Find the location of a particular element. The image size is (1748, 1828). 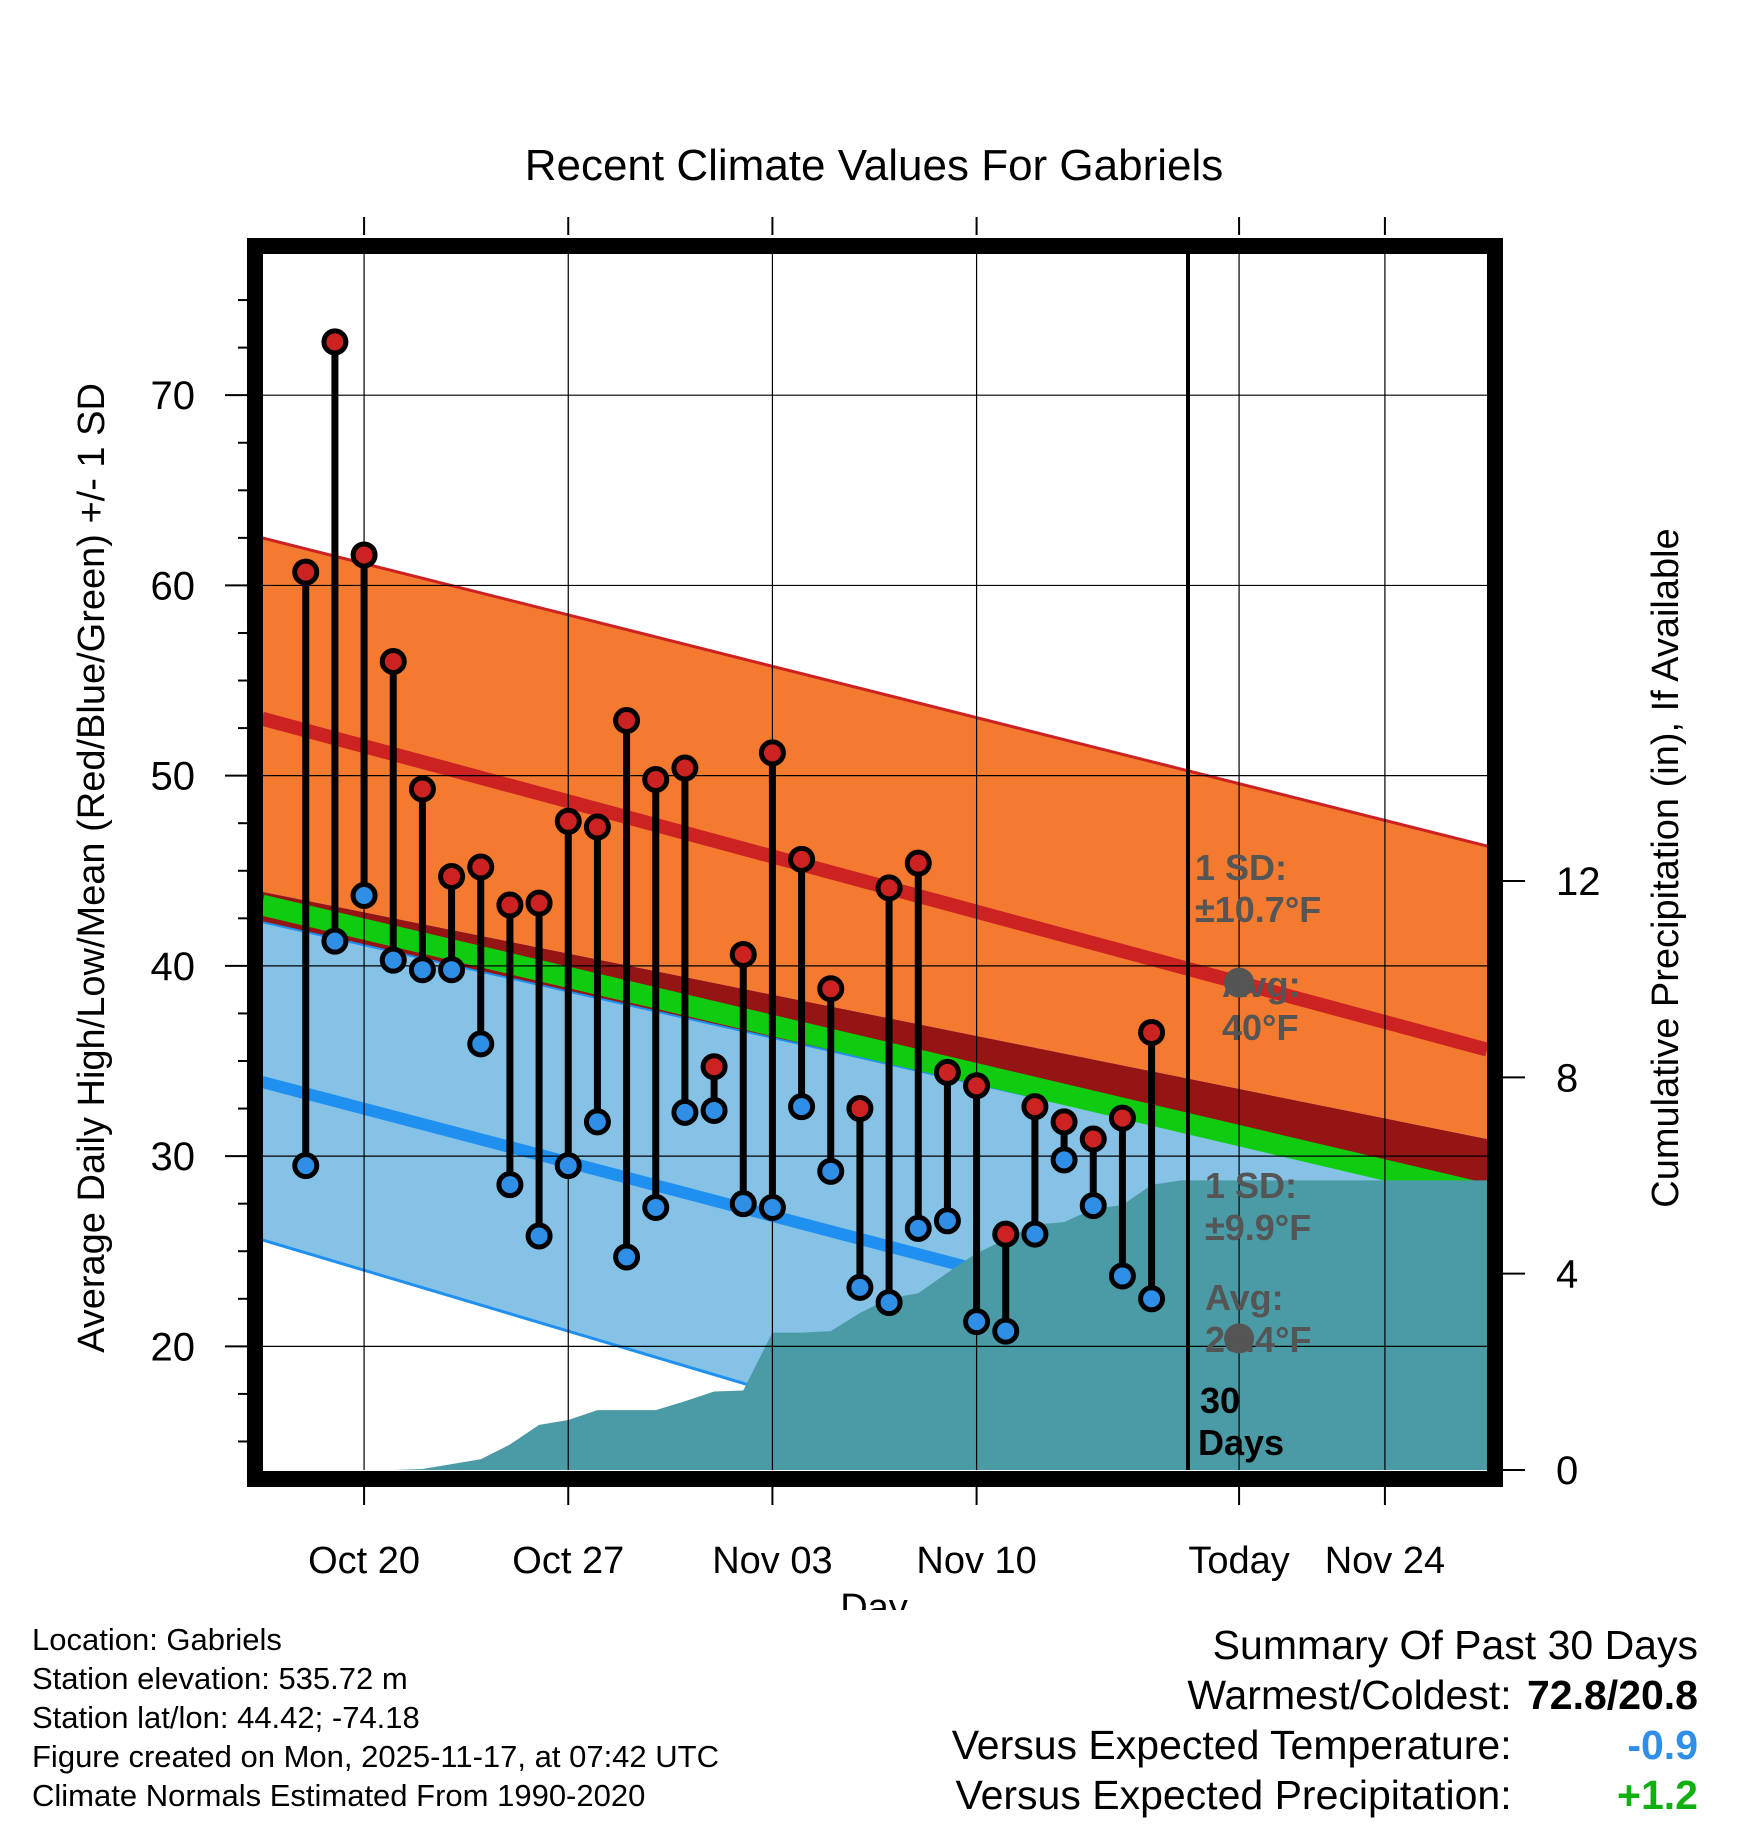

summary-warm-cold: Warmest/Coldest: 72.8/20.8 is located at coordinates (1325, 1695).